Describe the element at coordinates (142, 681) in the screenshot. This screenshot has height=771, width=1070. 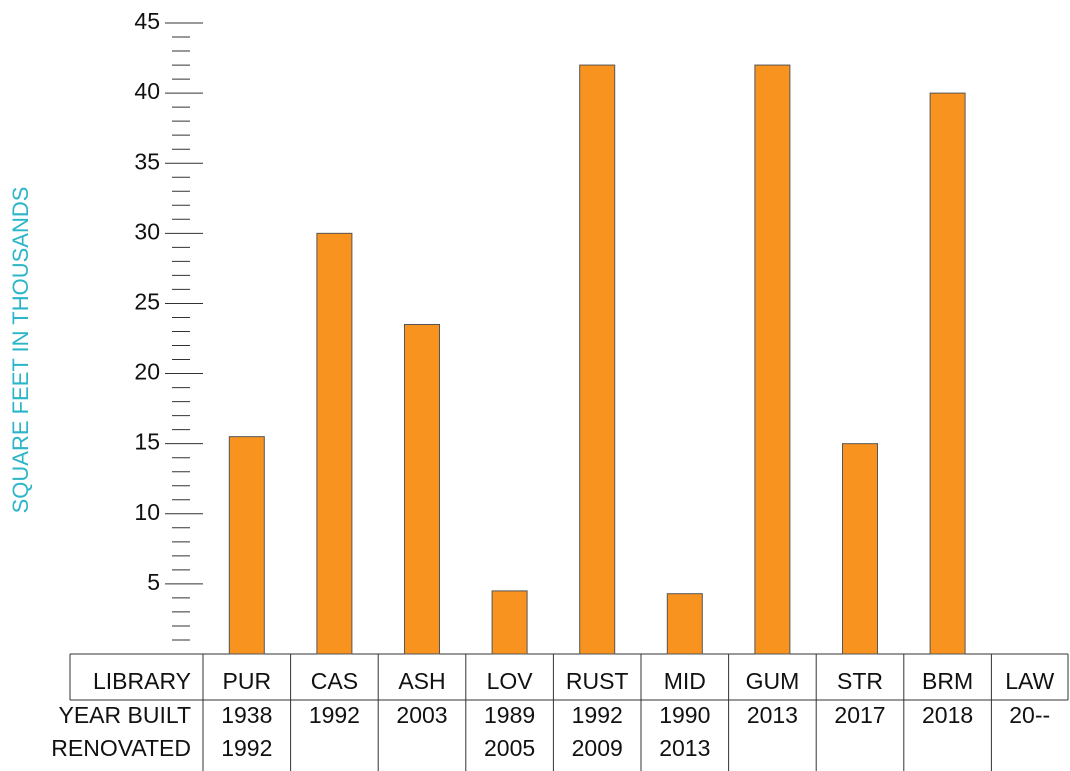
I see `row-label: LIBRARY` at that location.